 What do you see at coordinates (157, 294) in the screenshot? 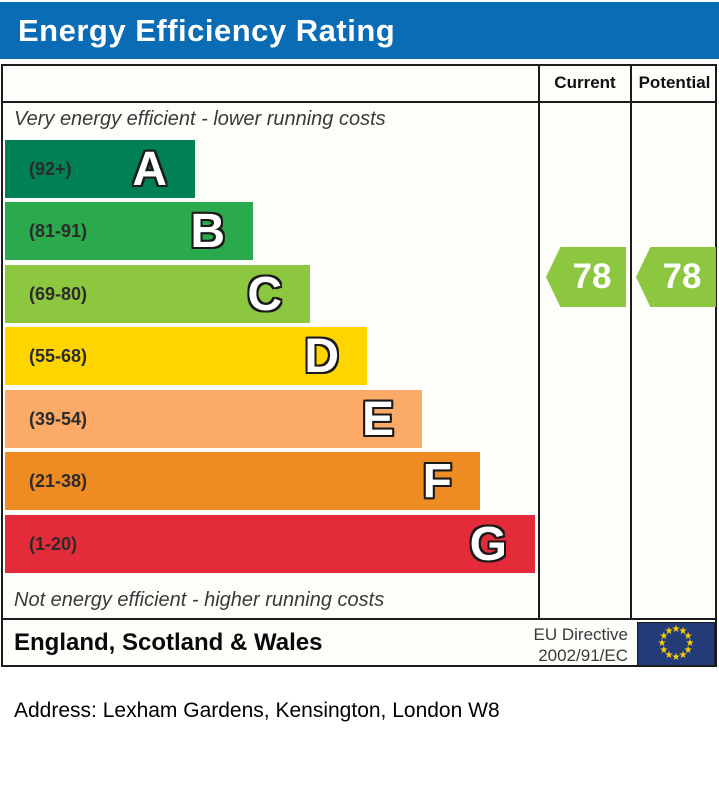
I see `band-c: (69-80) C` at bounding box center [157, 294].